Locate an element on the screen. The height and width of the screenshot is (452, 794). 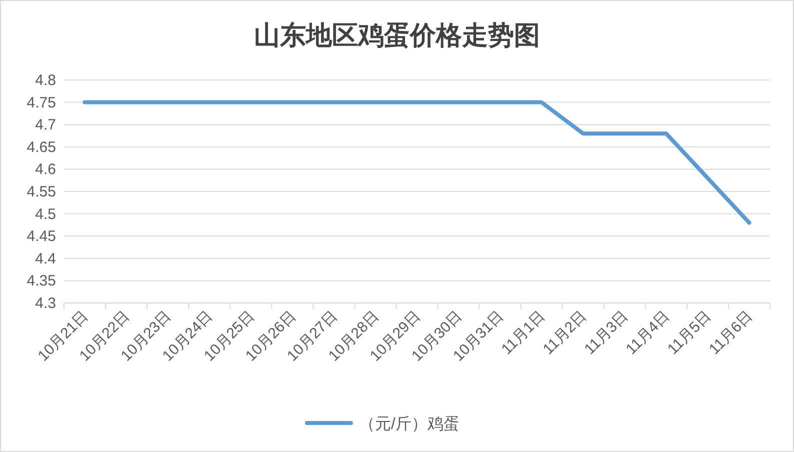
y-tick-label: 4.5 is located at coordinates (45, 214).